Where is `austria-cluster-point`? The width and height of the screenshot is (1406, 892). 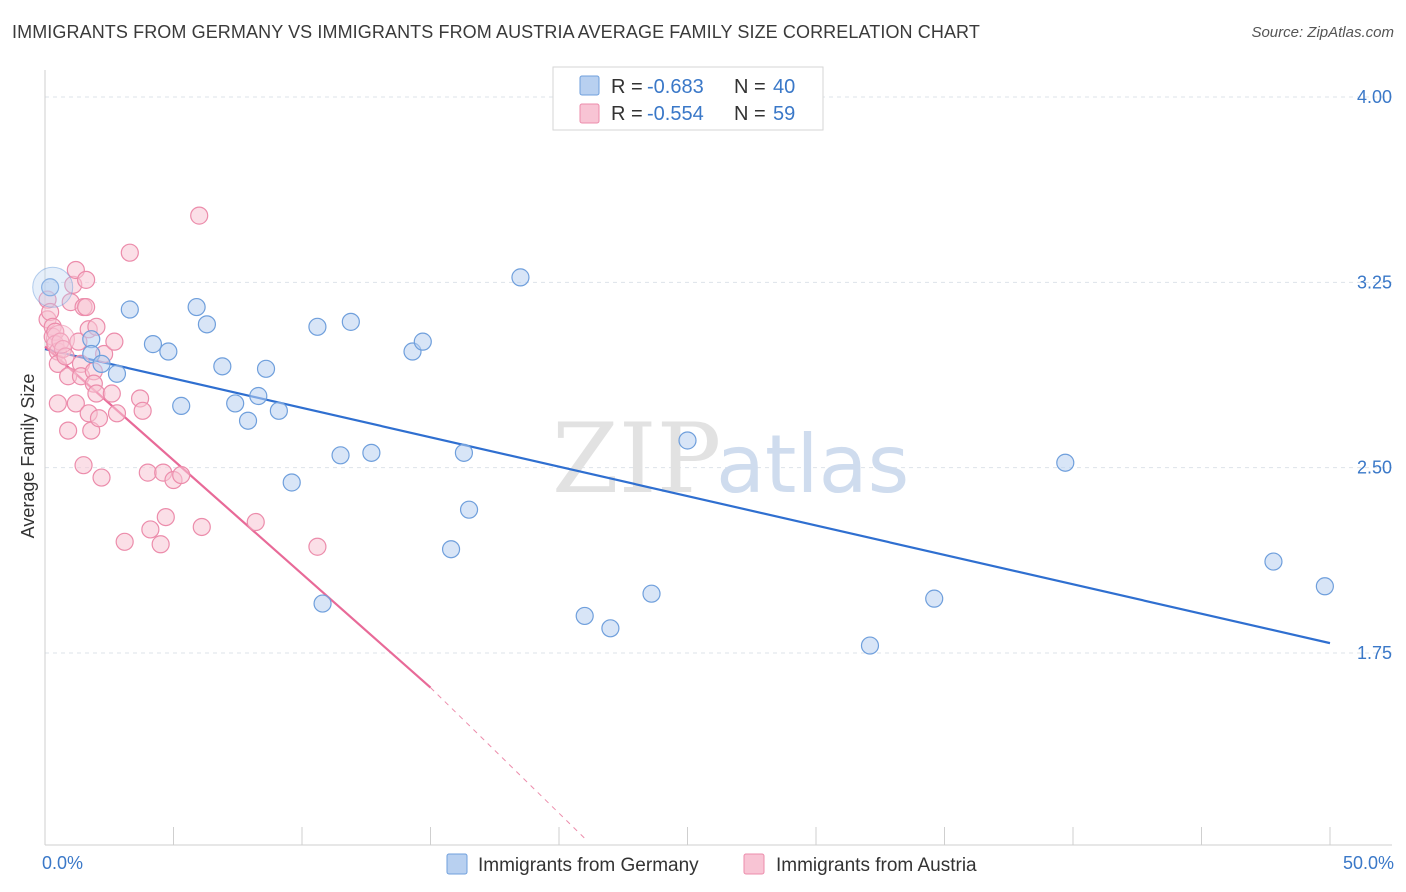 austria-cluster-point is located at coordinates (60, 339).